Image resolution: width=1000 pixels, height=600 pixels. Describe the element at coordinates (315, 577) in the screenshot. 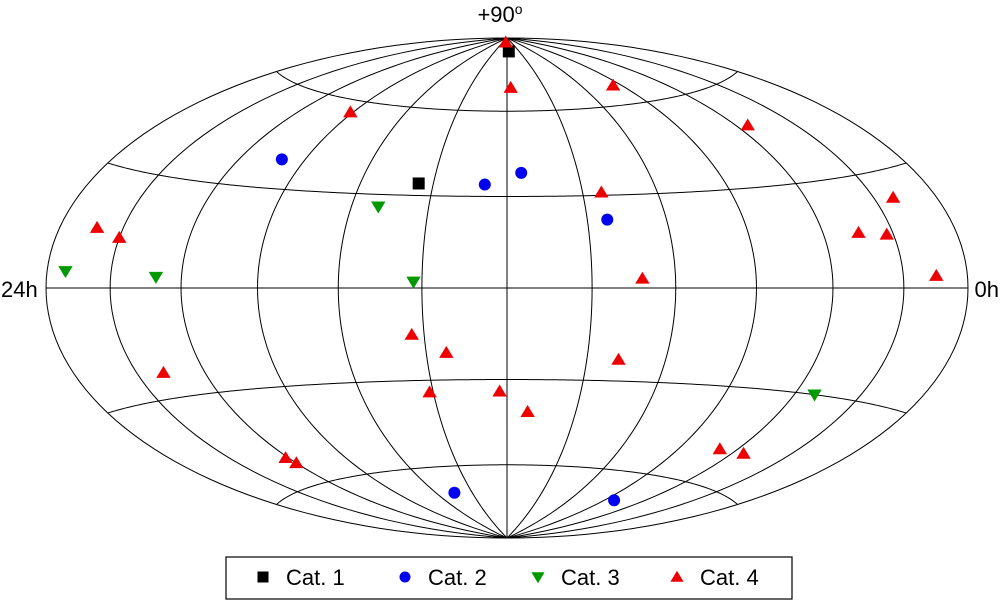

I see `legend-label: Cat. 1` at that location.